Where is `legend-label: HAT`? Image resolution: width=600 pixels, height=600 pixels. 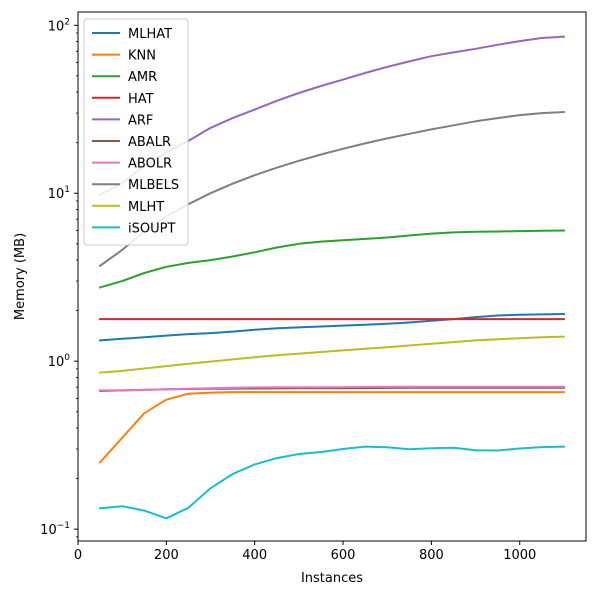
legend-label: HAT is located at coordinates (141, 99).